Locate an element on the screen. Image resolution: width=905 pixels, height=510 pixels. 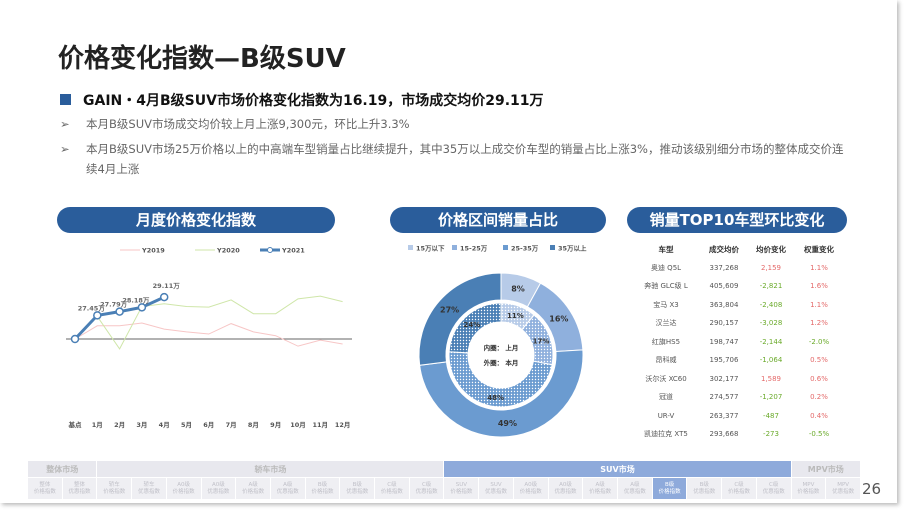
panel-header-top10: 销量TOP10车型环比变化 is located at coordinates (737, 220).